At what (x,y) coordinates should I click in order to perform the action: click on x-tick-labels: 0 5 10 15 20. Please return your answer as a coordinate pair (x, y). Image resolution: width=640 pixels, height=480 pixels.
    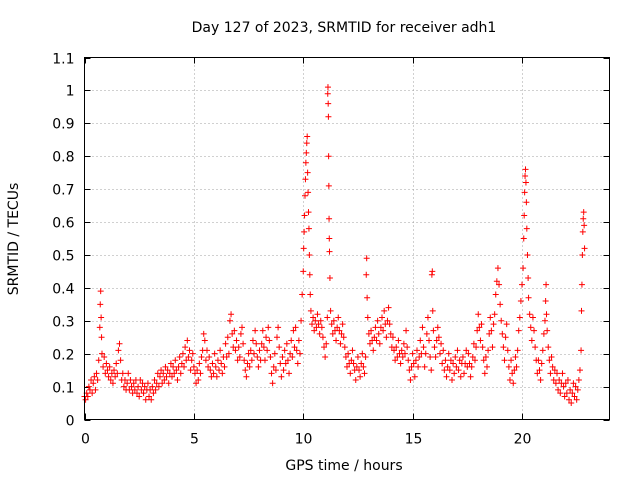
    Looking at the image, I should click on (306, 440).